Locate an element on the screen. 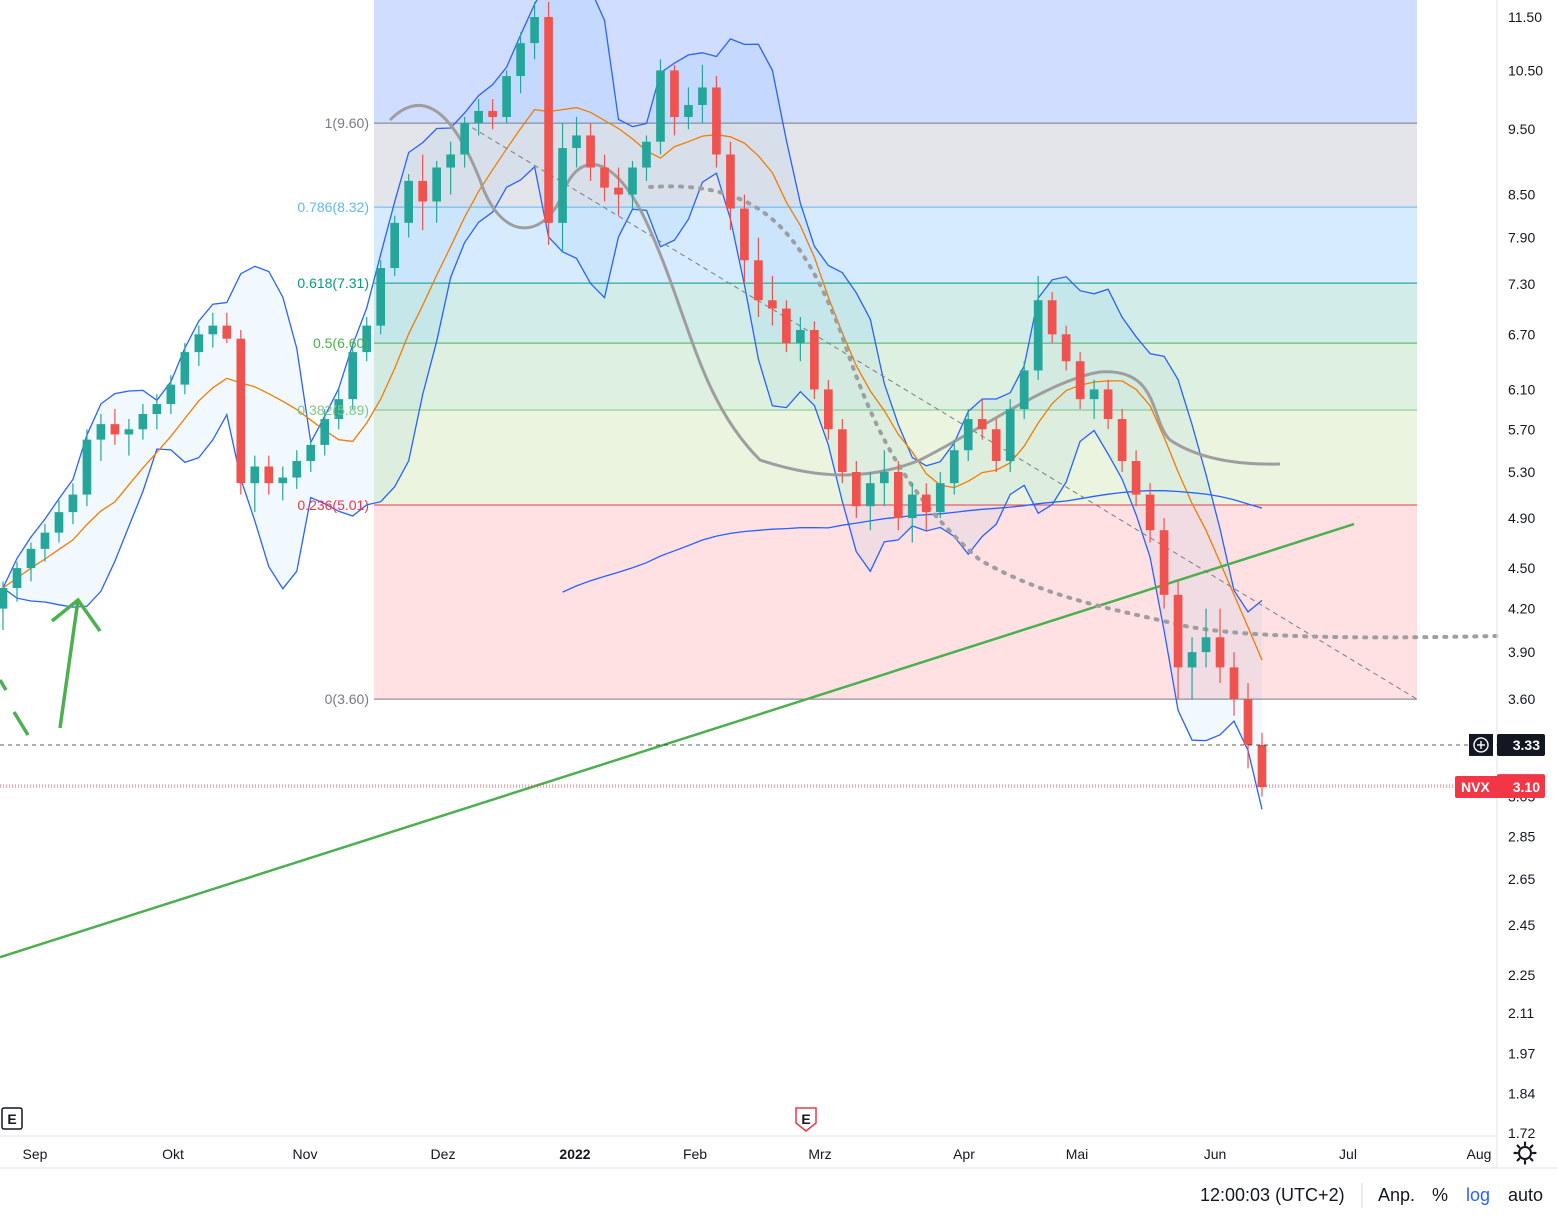 The image size is (1557, 1219). bottom-toolbar: 12:00:03 (UTC+2) Anp. % log auto is located at coordinates (778, 1187).